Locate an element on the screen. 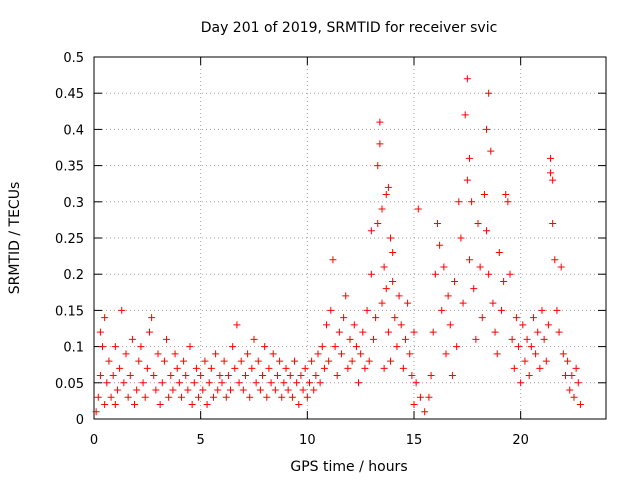 The image size is (640, 480). y-tick-label: 0.45 is located at coordinates (69, 94).